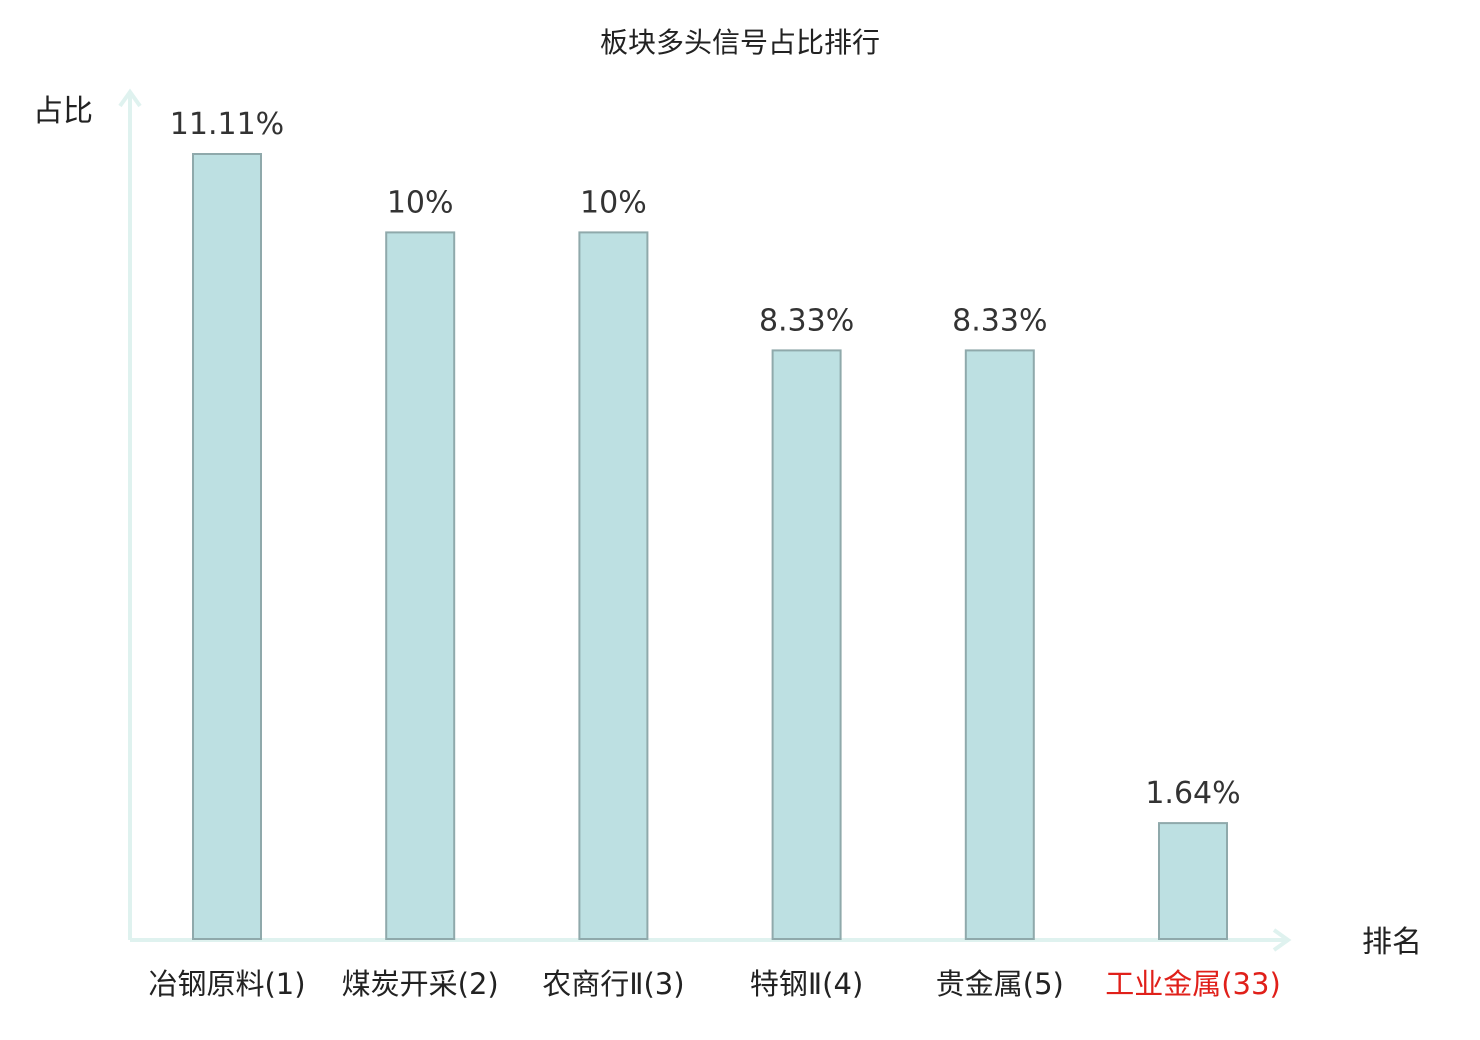 The image size is (1480, 1040). What do you see at coordinates (740, 42) in the screenshot?
I see `chart-title: 板块多头信号占比排行` at bounding box center [740, 42].